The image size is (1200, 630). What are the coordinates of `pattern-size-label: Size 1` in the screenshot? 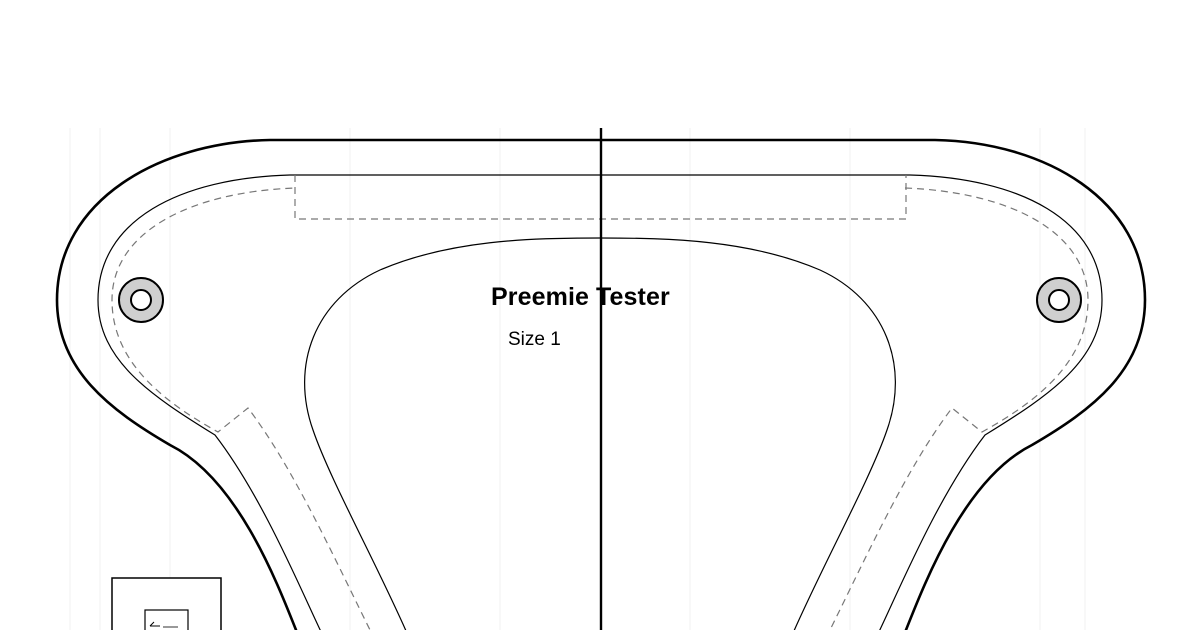 It's located at (534, 339).